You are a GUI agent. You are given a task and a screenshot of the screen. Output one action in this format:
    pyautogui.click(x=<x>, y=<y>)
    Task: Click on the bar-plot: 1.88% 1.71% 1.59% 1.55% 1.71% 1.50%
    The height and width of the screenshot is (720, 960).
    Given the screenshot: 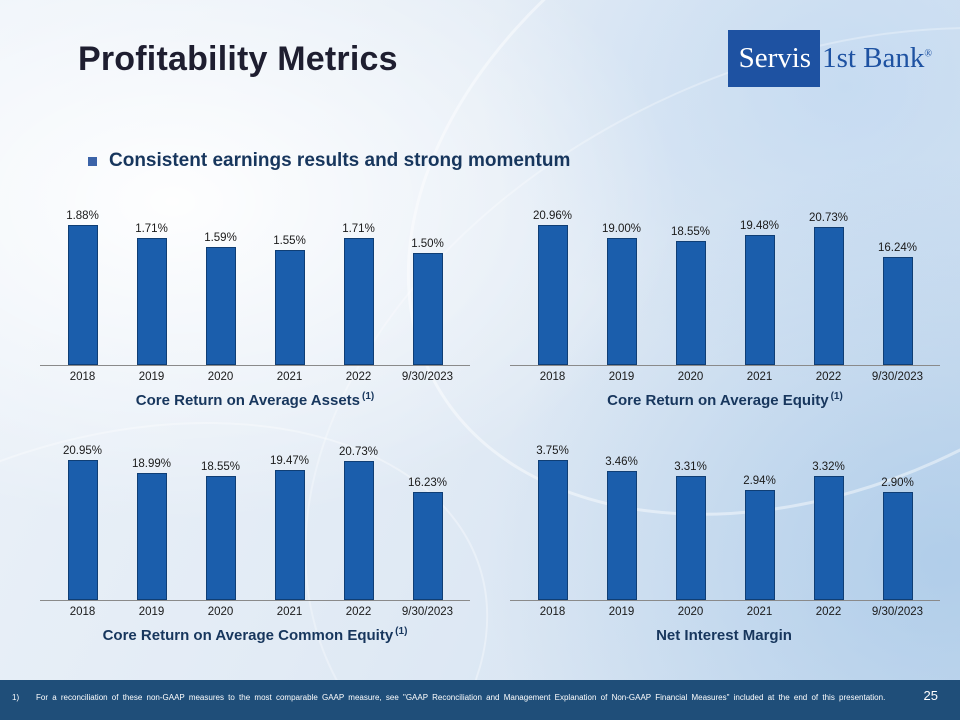 What is the action you would take?
    pyautogui.click(x=255, y=281)
    